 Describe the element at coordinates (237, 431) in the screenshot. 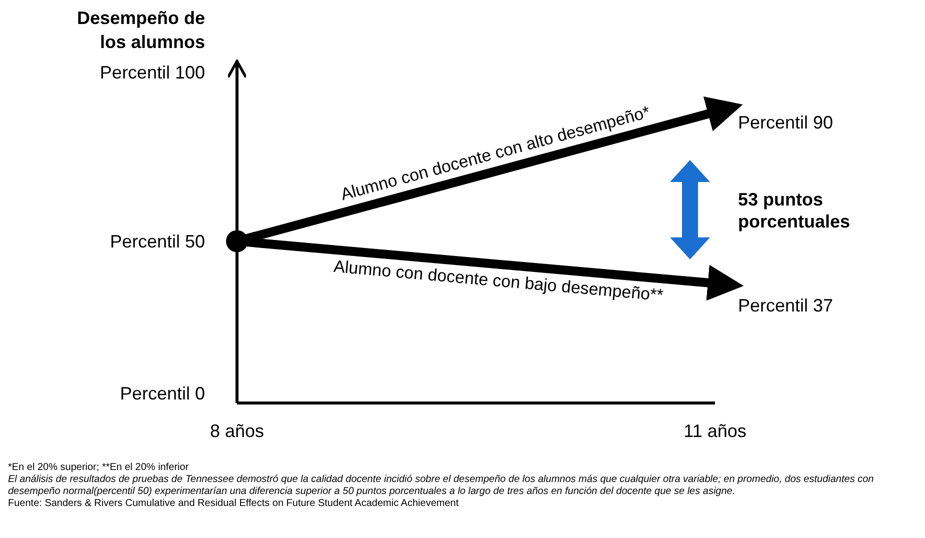

I see `x-tick-label: 8 años` at that location.